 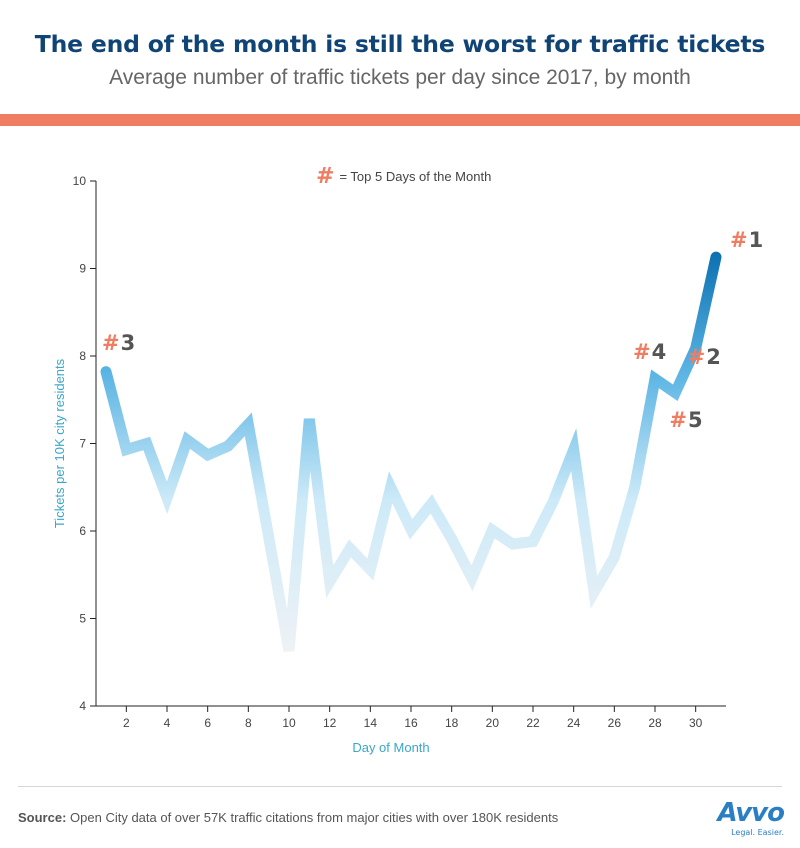 I want to click on logo-tagline: Legal. Easier., so click(x=757, y=832).